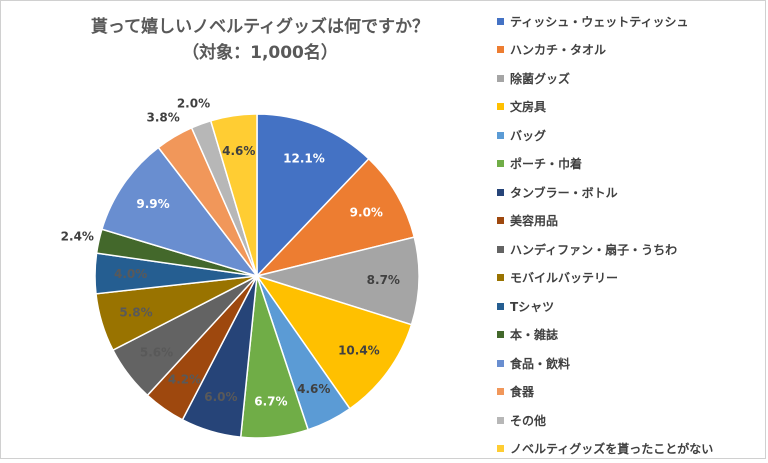  What do you see at coordinates (593, 249) in the screenshot?
I see `legend-label: ハンディファン・扇子・うちわ` at bounding box center [593, 249].